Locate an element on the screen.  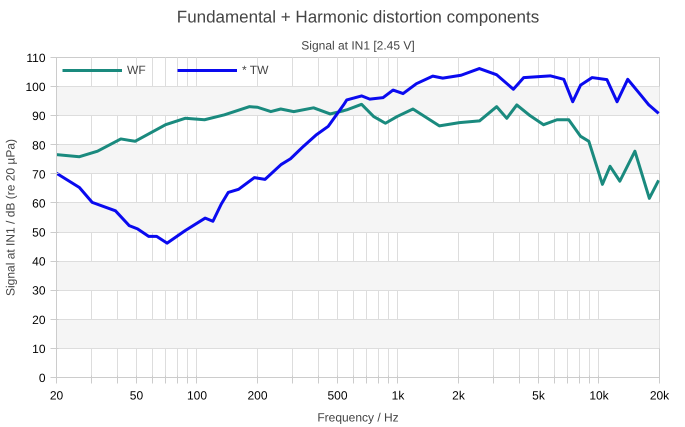
x-axis-title: Frequency / Hz is located at coordinates (358, 417).